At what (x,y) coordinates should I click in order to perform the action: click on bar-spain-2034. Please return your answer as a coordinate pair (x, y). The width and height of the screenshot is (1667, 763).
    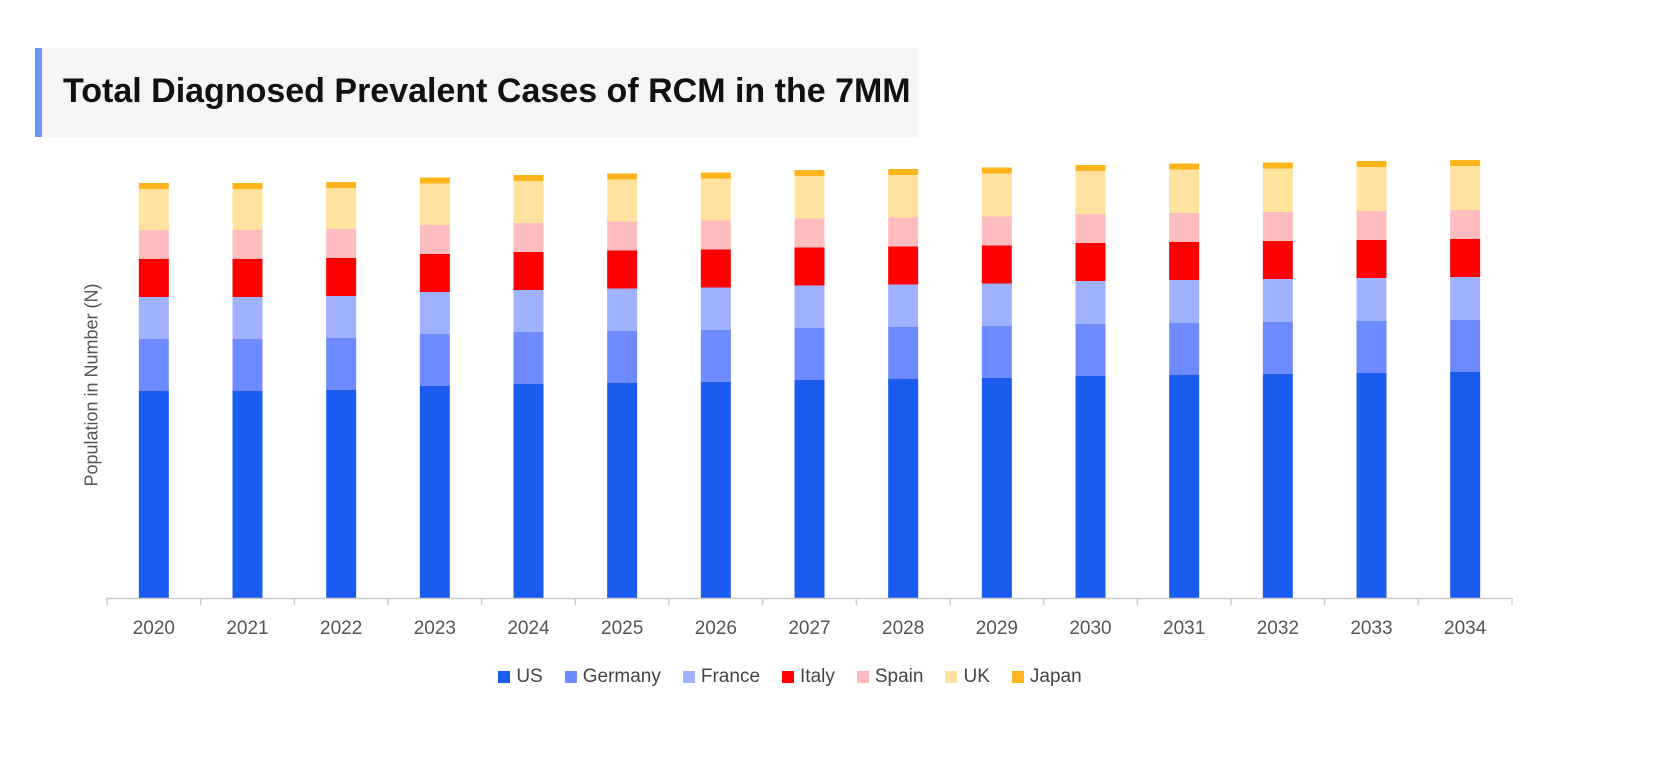
    Looking at the image, I should click on (1465, 224).